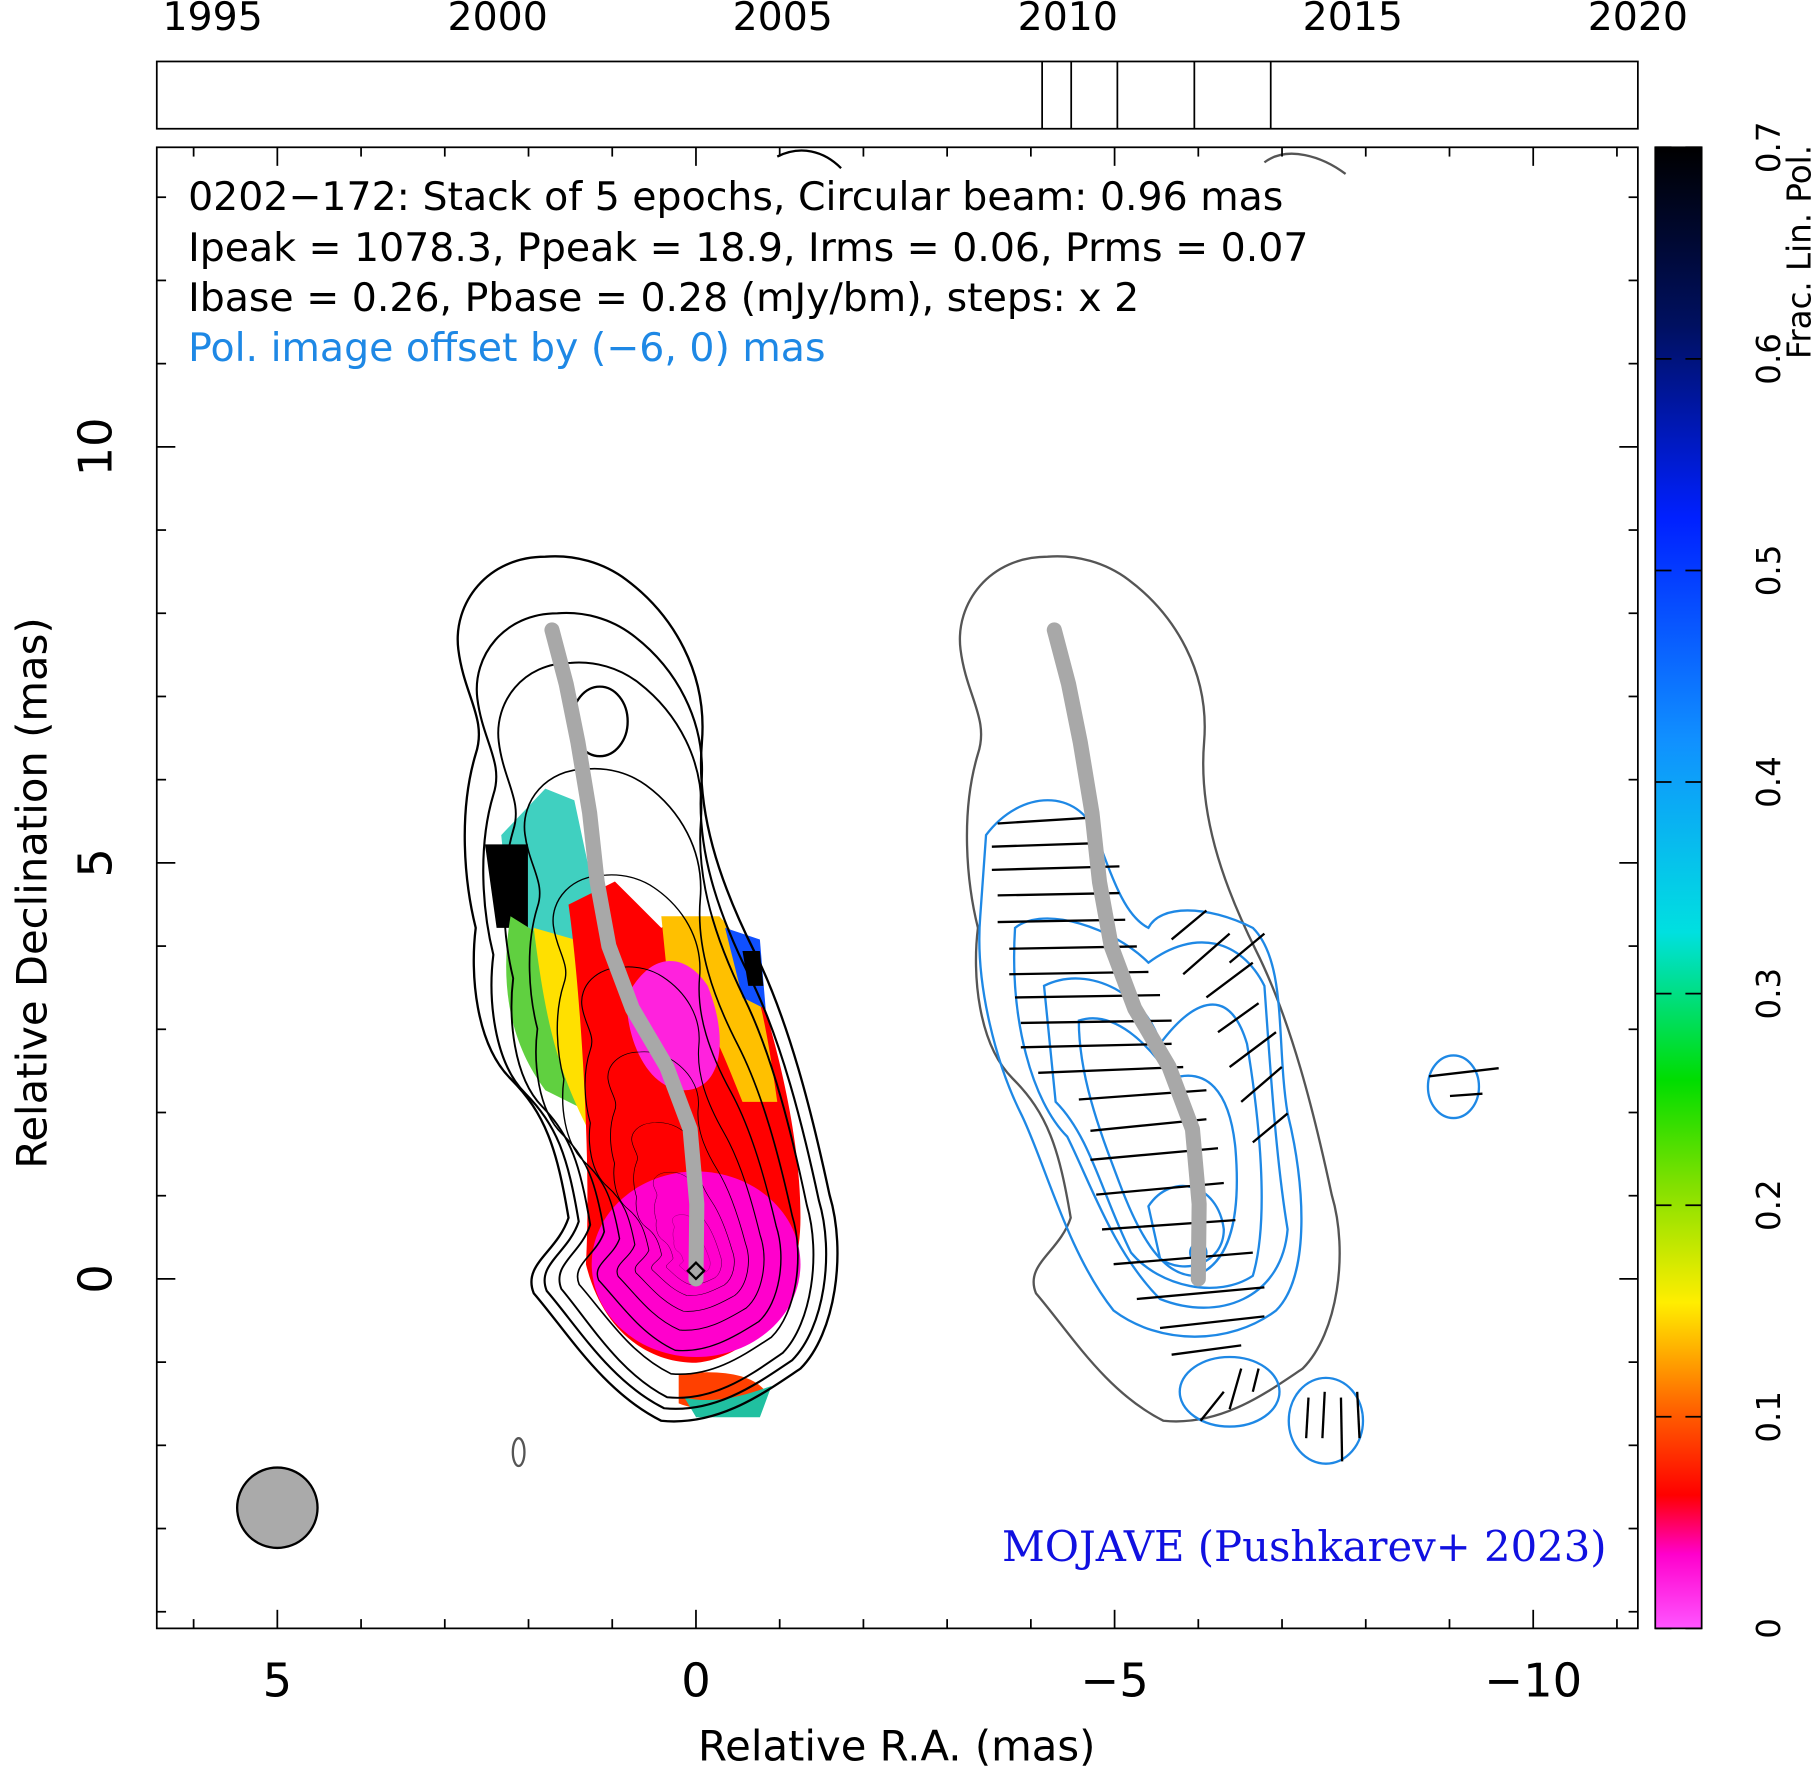  Describe the element at coordinates (1769, 571) in the screenshot. I see `colorbar-tick-label: 0.5` at that location.